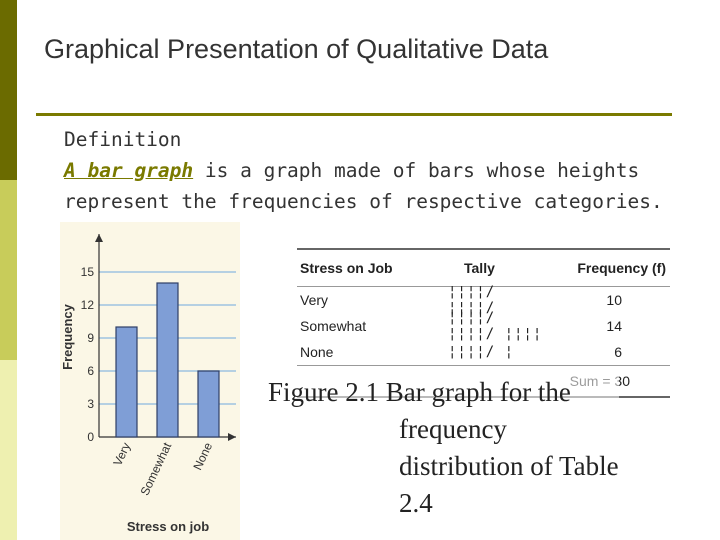 The width and height of the screenshot is (720, 540). What do you see at coordinates (156, 469) in the screenshot?
I see `x-category-label: Somewhat` at bounding box center [156, 469].